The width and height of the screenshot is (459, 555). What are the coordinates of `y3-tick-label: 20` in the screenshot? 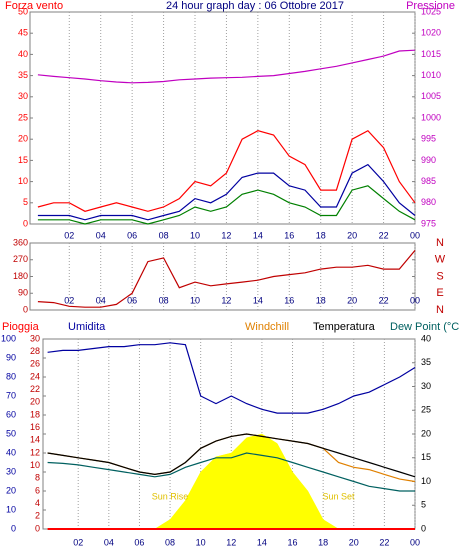 It's located at (35, 402).